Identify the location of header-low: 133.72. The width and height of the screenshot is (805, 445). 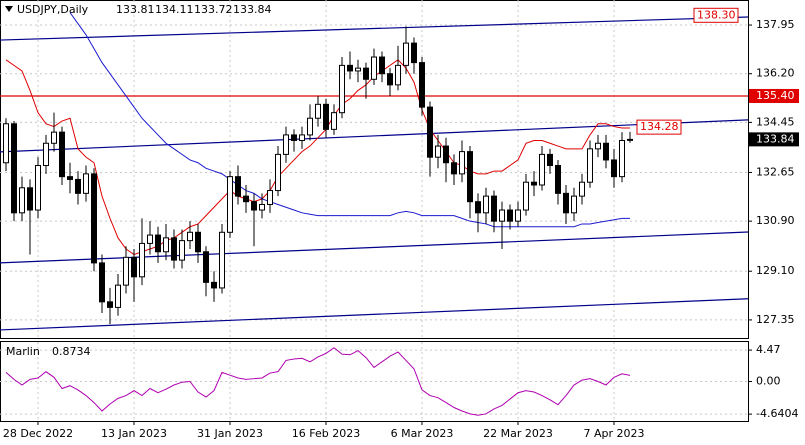
(213, 9).